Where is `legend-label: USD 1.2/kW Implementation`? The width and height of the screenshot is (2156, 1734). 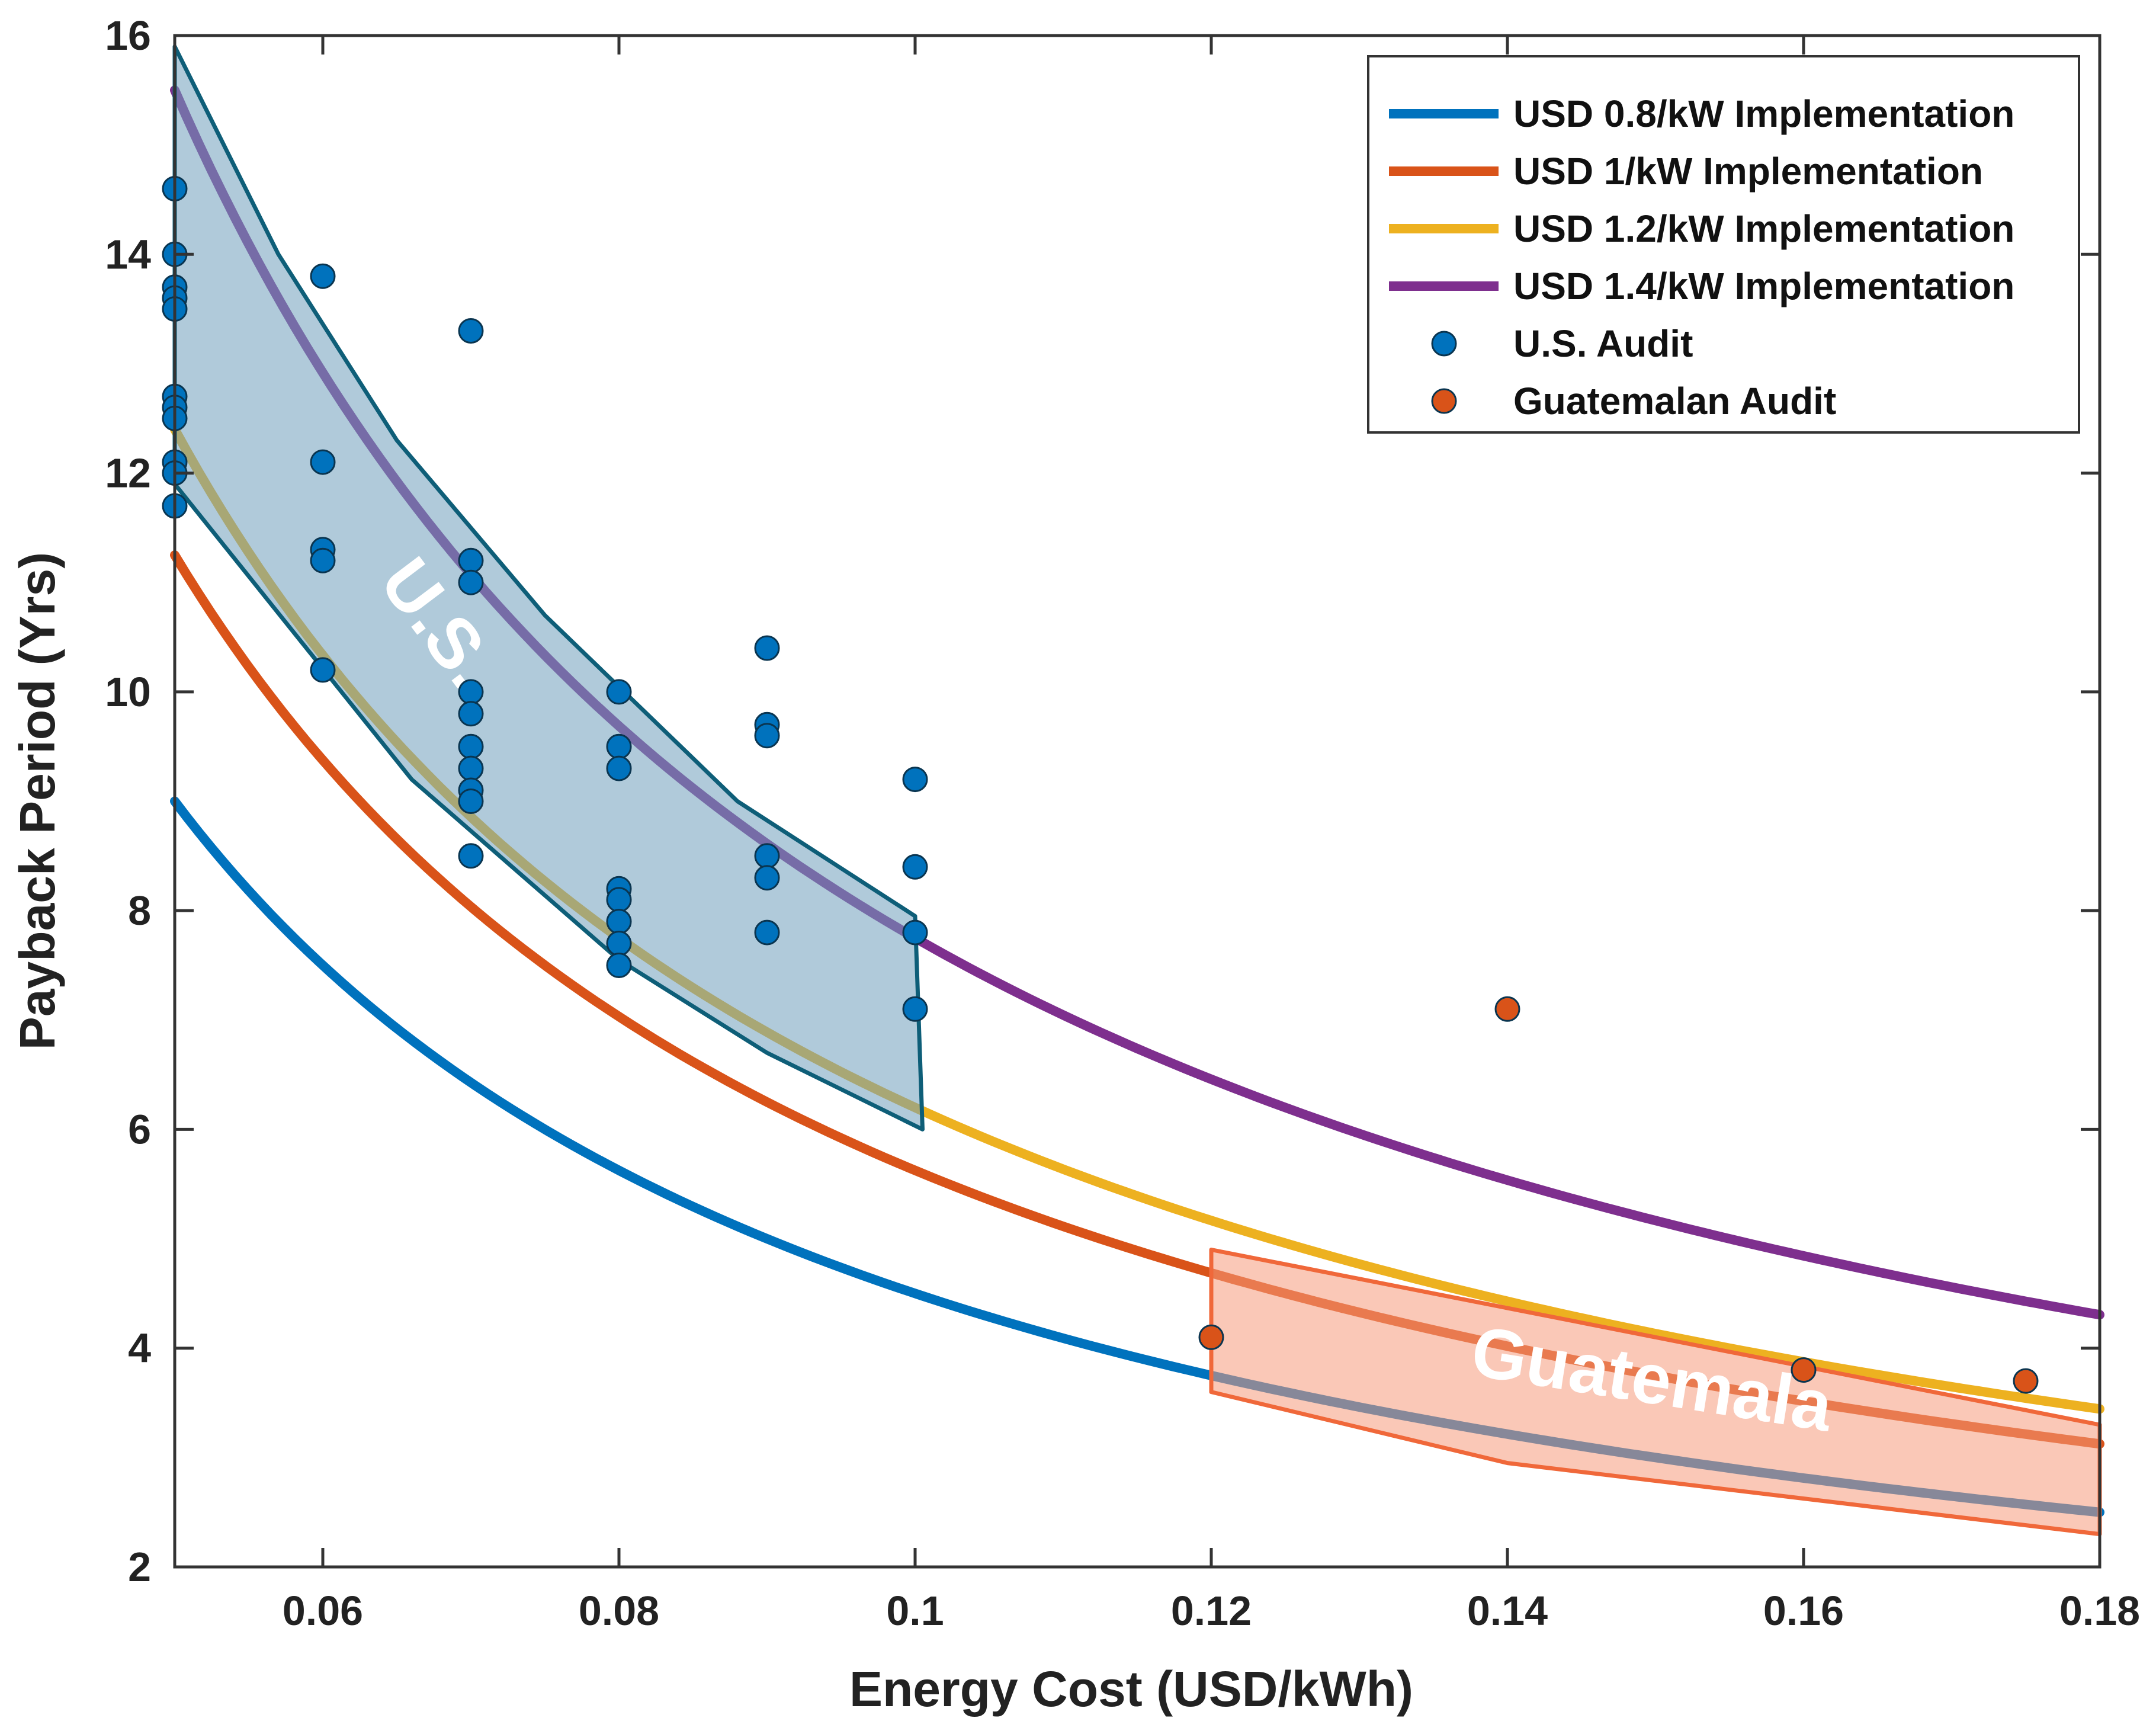 legend-label: USD 1.2/kW Implementation is located at coordinates (1763, 228).